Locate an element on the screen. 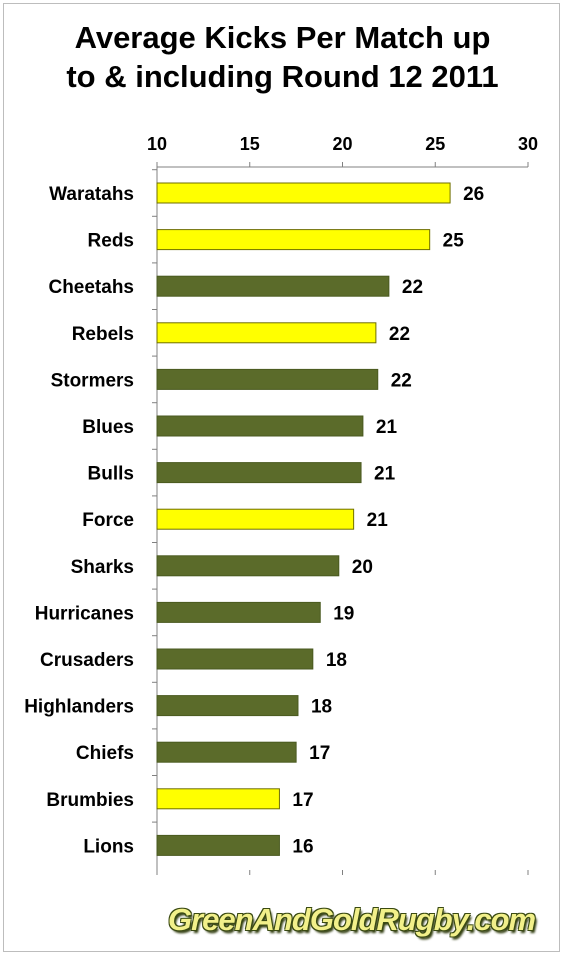 This screenshot has width=565, height=957. category-label: Crusaders is located at coordinates (87, 660).